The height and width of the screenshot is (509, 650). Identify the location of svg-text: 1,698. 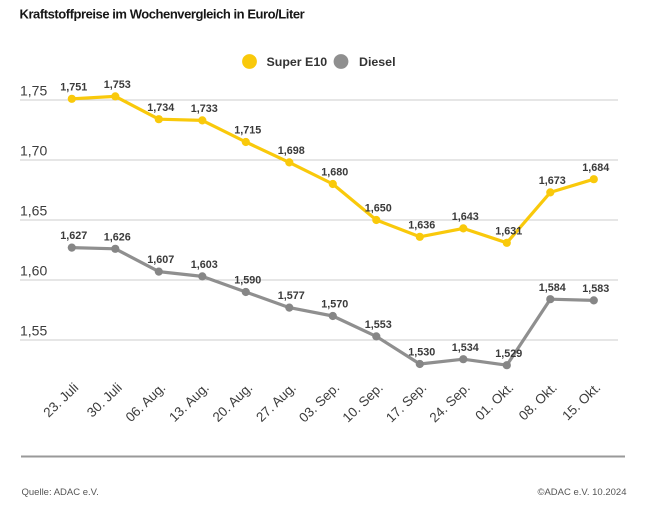
(291, 151).